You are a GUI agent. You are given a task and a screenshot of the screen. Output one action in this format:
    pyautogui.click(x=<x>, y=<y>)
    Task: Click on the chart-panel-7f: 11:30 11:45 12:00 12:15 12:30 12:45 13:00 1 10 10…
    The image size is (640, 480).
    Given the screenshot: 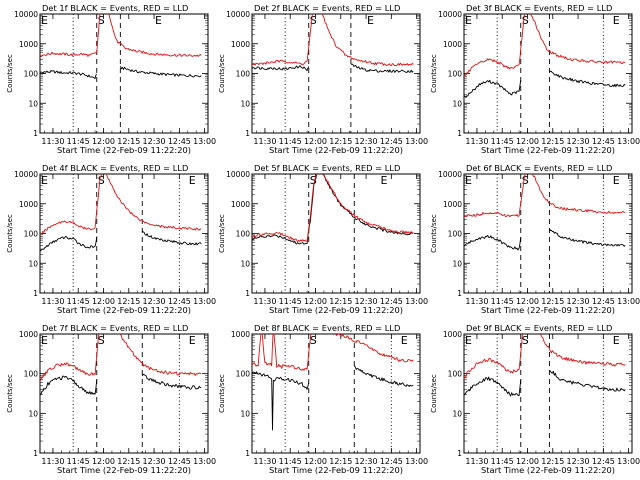 What is the action you would take?
    pyautogui.click(x=111, y=399)
    